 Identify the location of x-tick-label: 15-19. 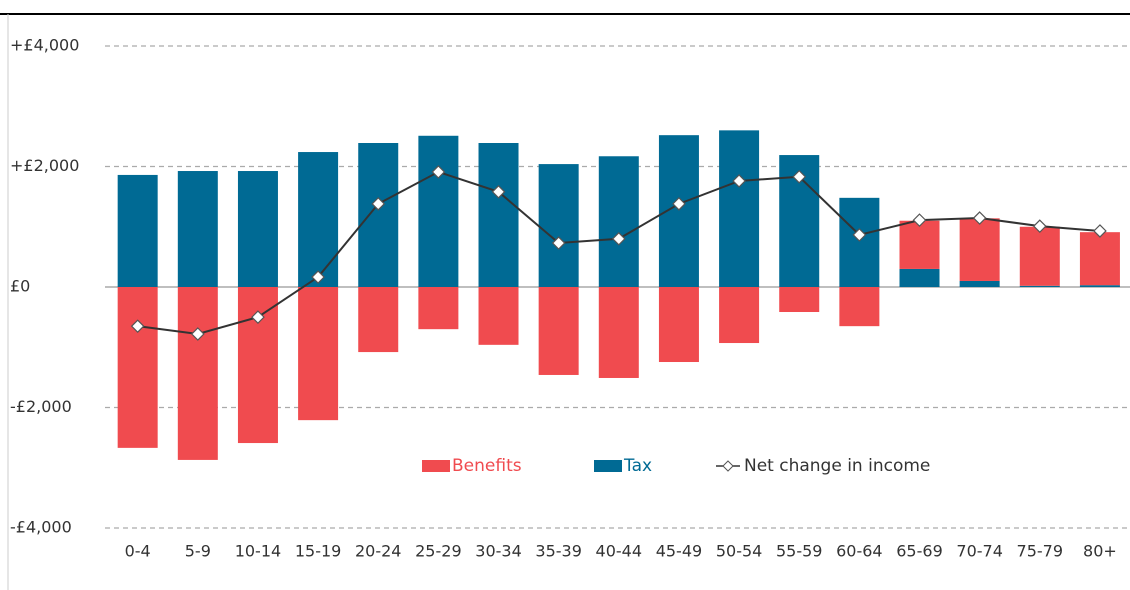
(318, 551).